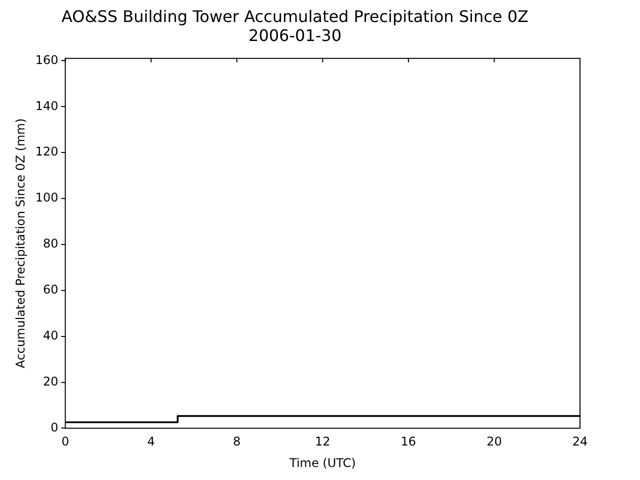  I want to click on y-tick-label: 140, so click(46, 105).